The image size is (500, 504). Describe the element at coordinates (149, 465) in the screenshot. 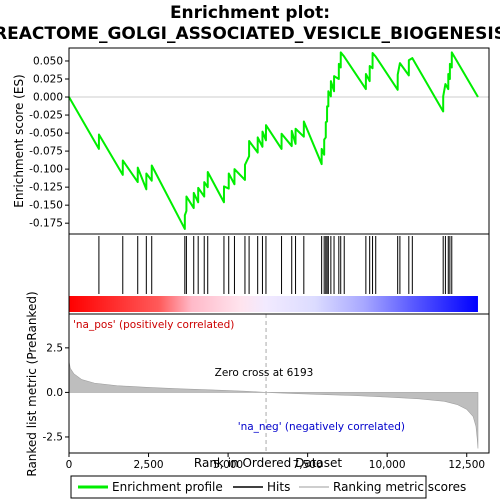

I see `x-tick-label: 2,500` at that location.